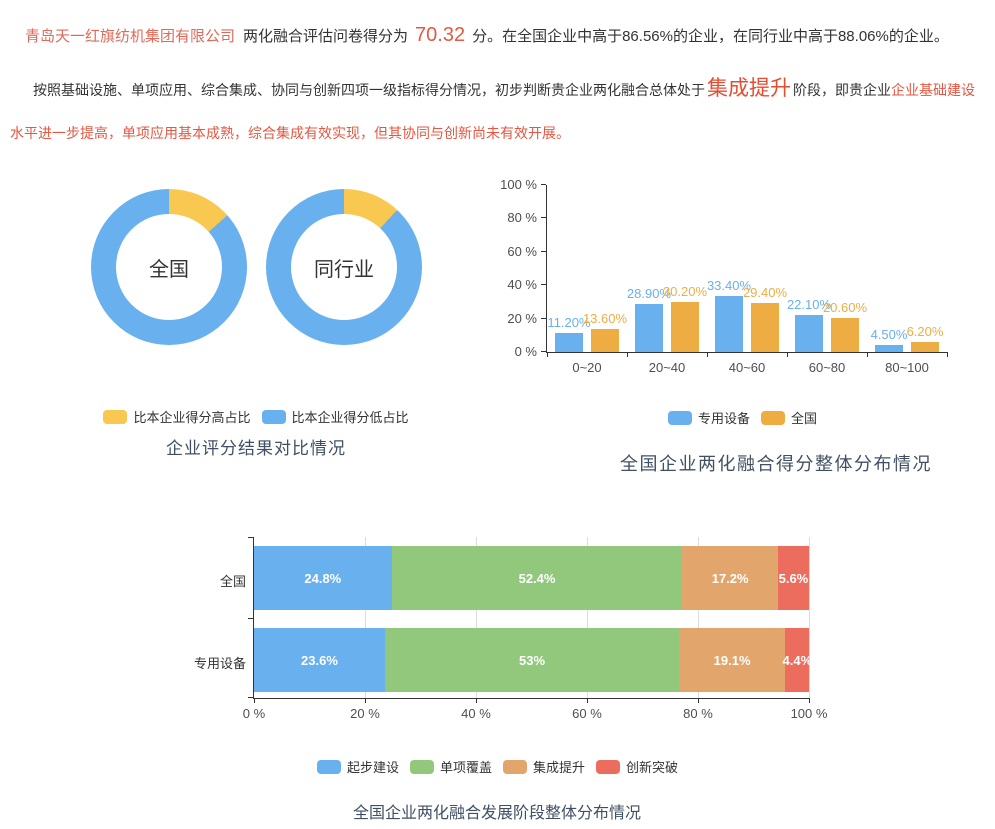  I want to click on legend-label: 全国, so click(804, 418).